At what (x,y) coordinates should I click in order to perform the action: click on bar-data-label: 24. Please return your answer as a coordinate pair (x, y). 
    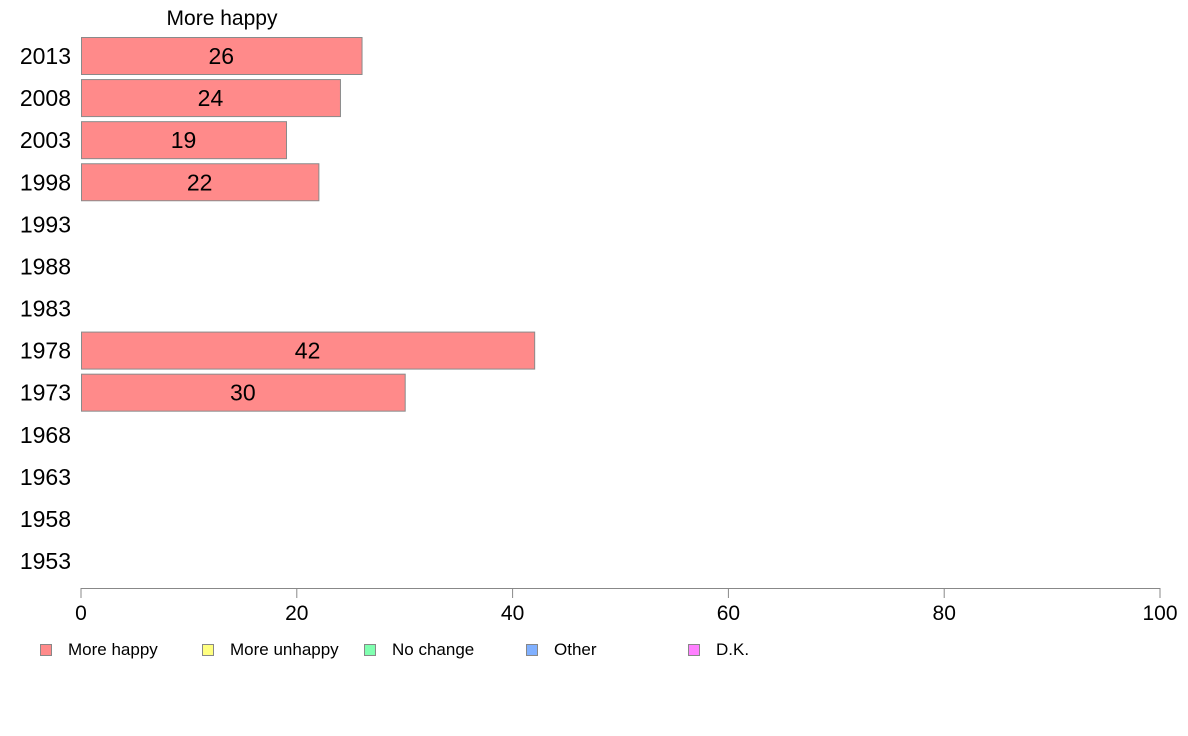
    Looking at the image, I should click on (211, 98).